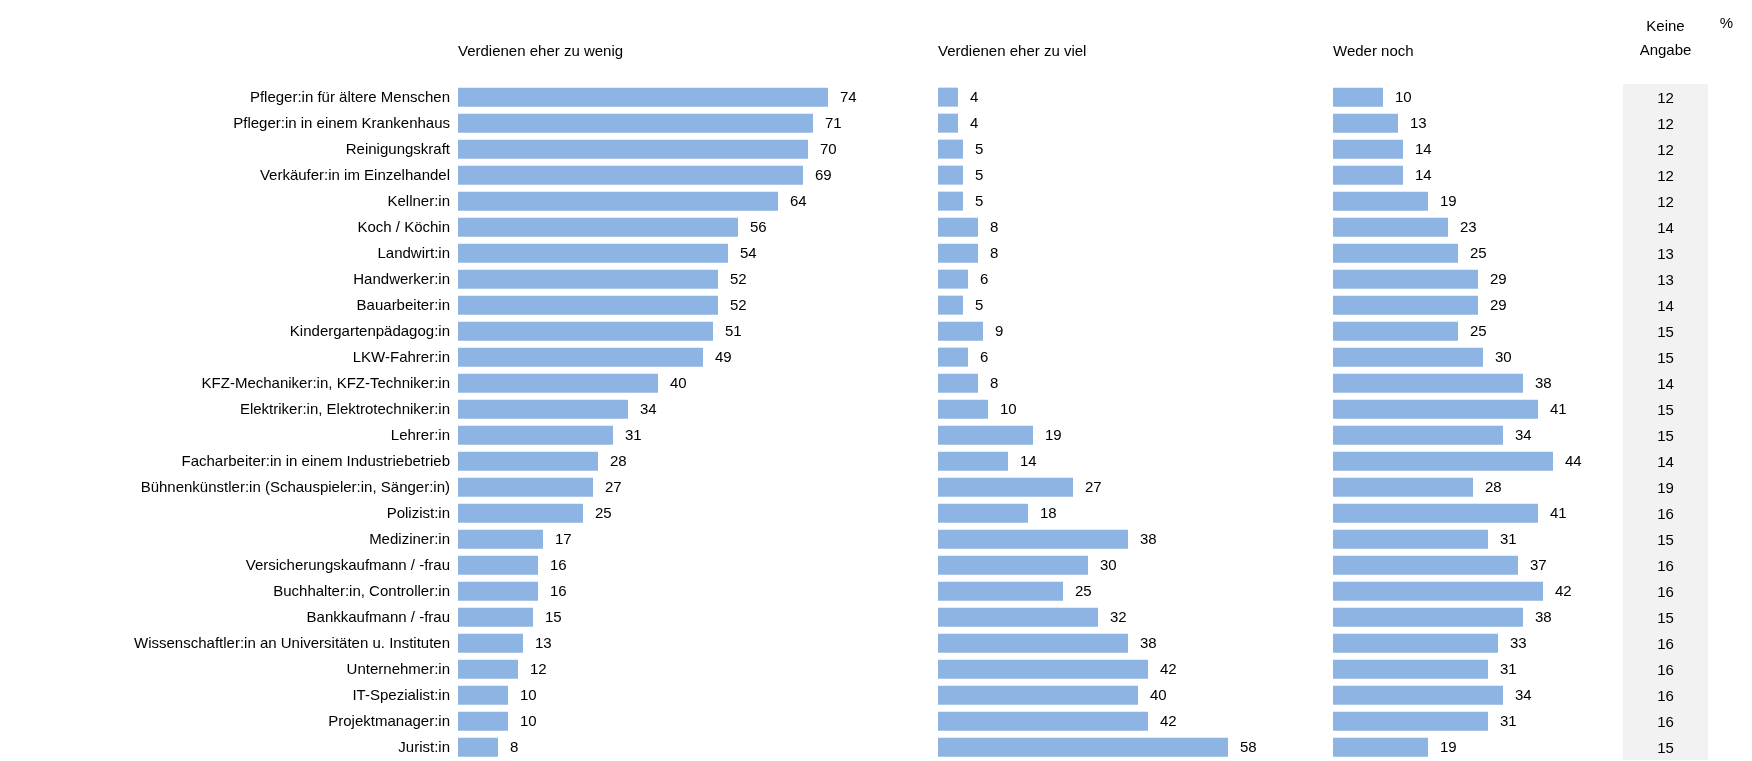 Image resolution: width=1752 pixels, height=761 pixels. What do you see at coordinates (325, 383) in the screenshot?
I see `y-tick-label: KFZ-Mechaniker:in, KFZ-Techniker:in` at bounding box center [325, 383].